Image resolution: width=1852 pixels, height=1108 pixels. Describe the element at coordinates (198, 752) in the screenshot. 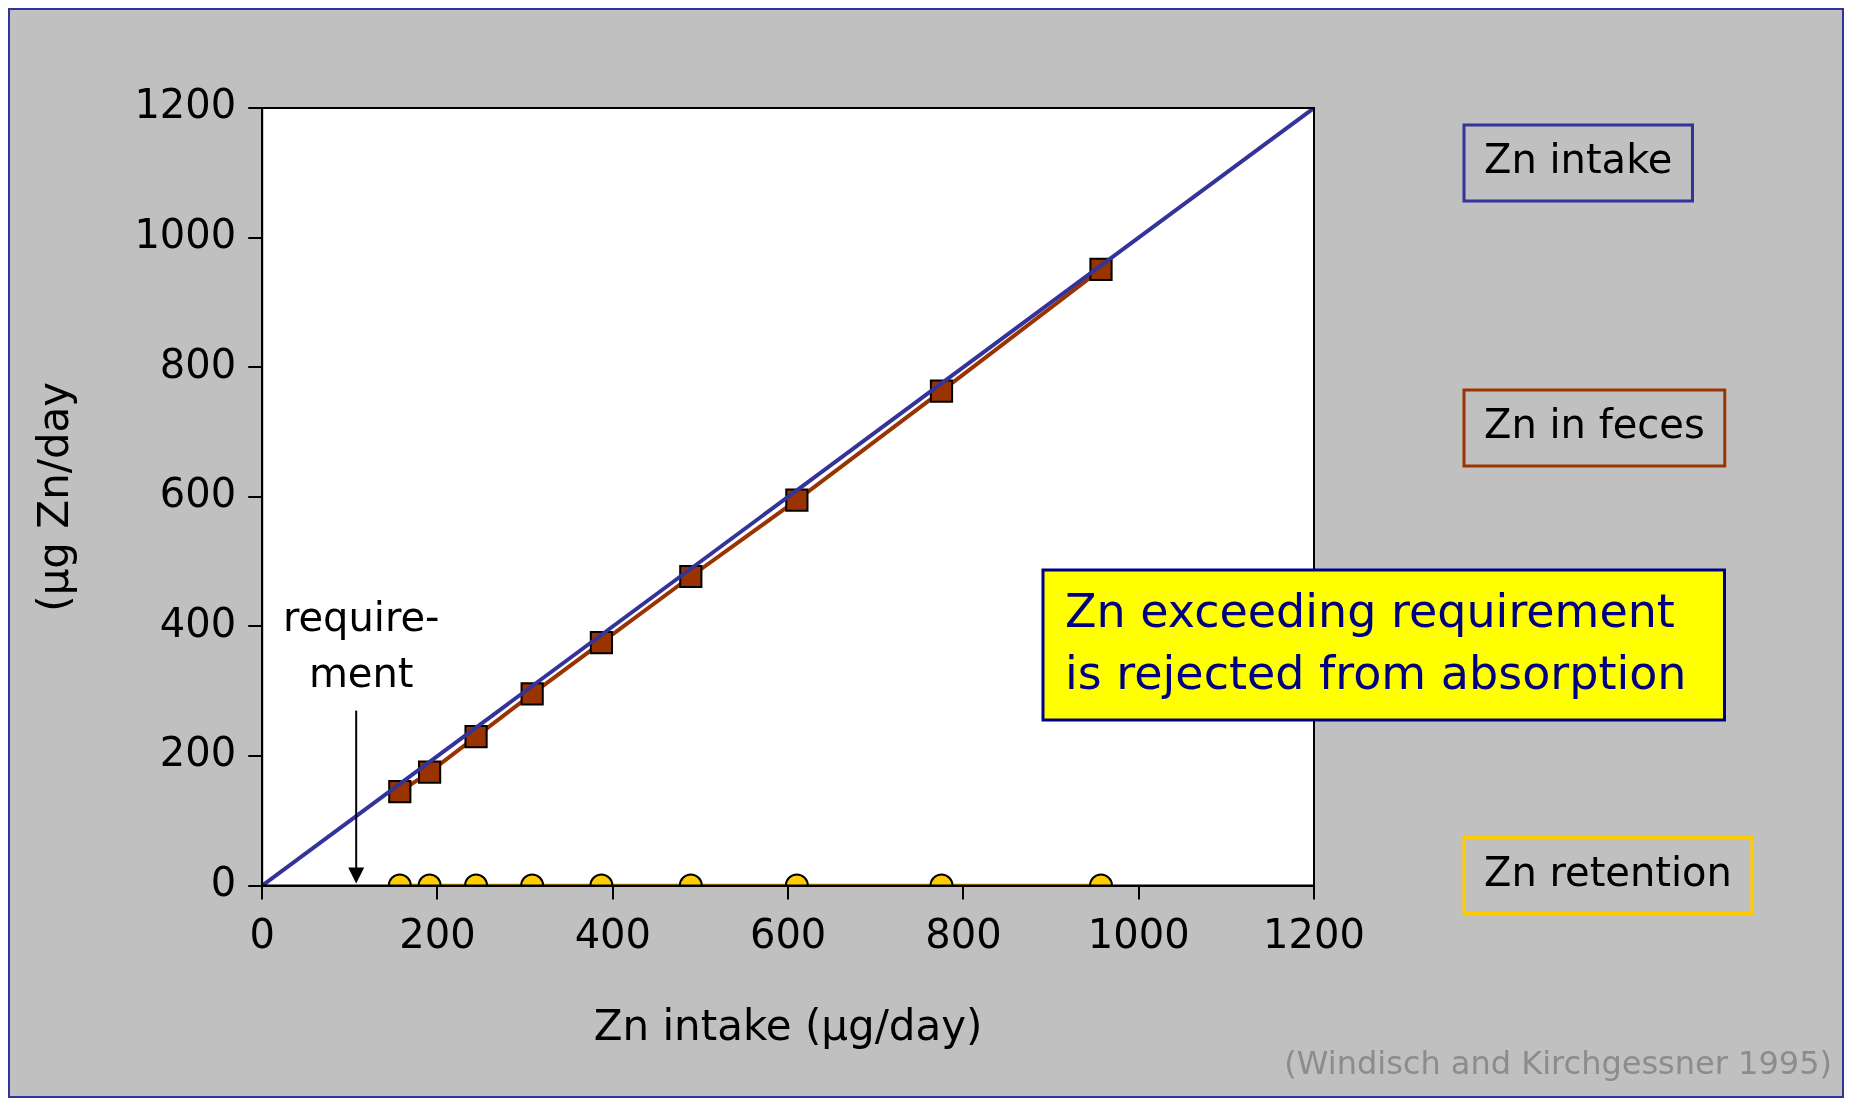

I see `y-tick-label: 200` at that location.